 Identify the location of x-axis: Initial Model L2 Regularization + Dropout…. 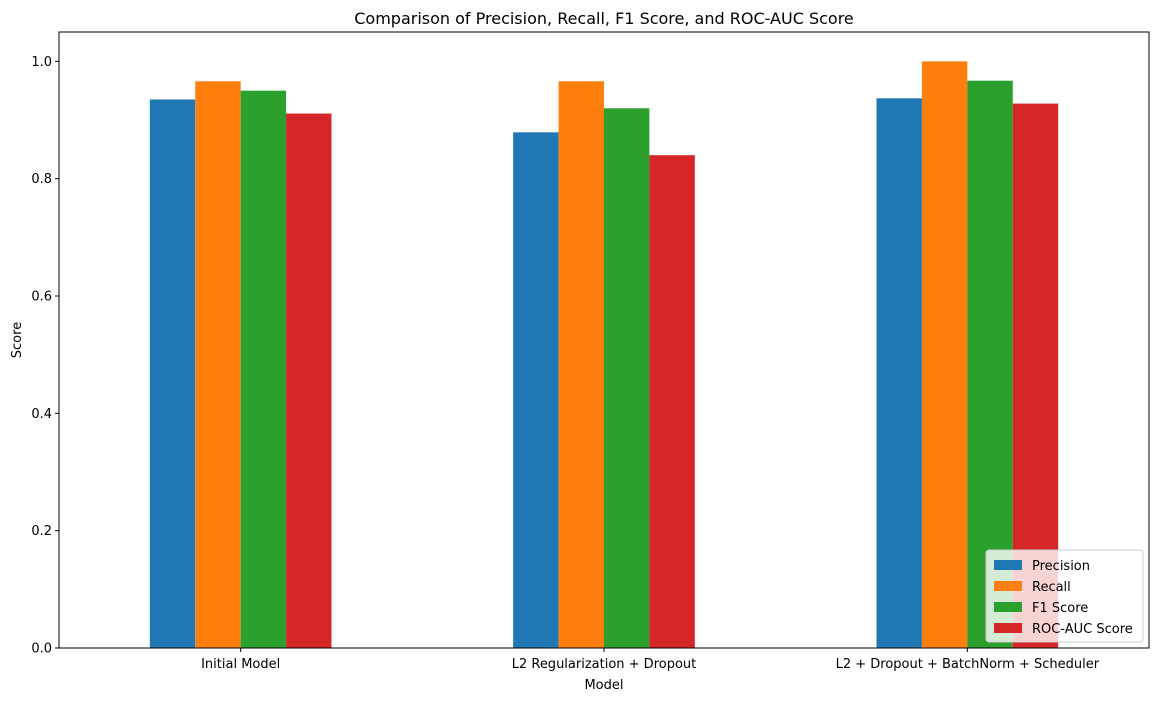
(650, 660).